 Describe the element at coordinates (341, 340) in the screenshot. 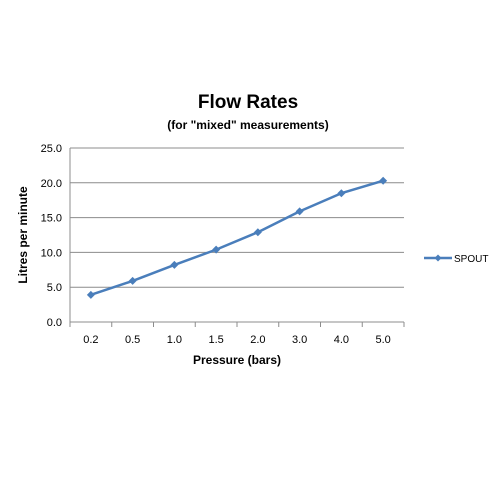

I see `x-tick-label: 4.0` at that location.